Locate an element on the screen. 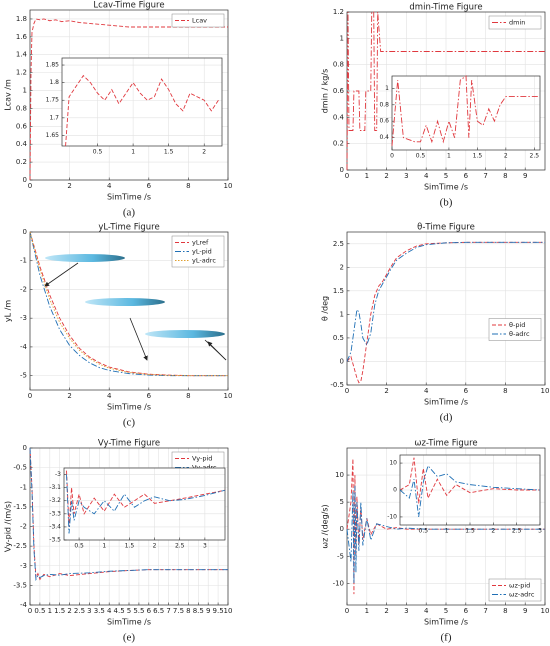 This screenshot has height=646, width=550. x-tick-label: 9.5 is located at coordinates (218, 611).